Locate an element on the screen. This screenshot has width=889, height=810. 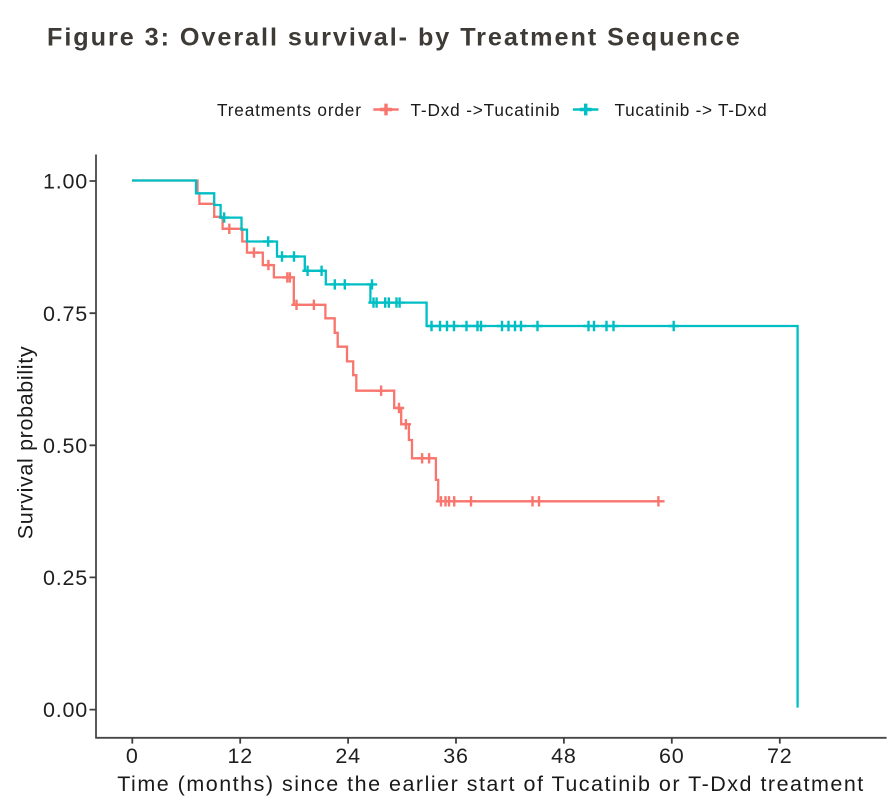
svg-text: 1.00 is located at coordinates (65, 182).